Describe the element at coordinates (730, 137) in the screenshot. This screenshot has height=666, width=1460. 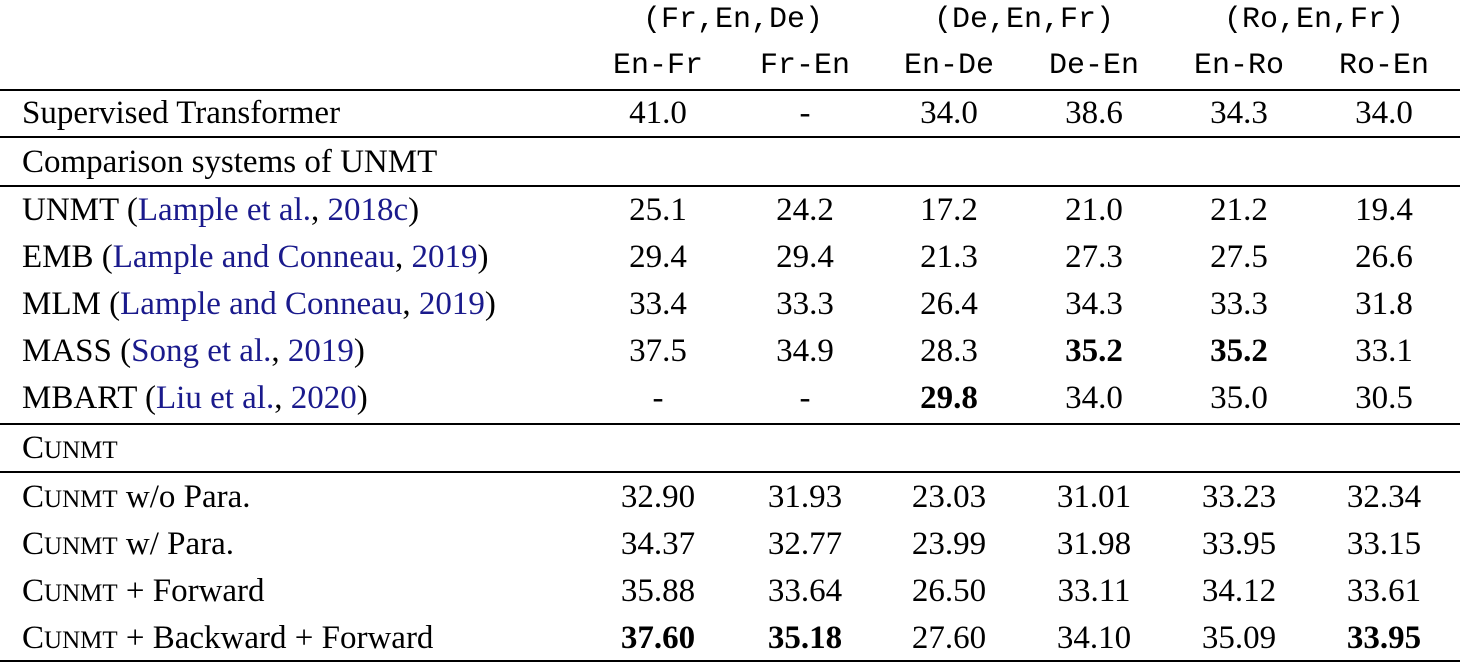
I see `rule-supervised` at that location.